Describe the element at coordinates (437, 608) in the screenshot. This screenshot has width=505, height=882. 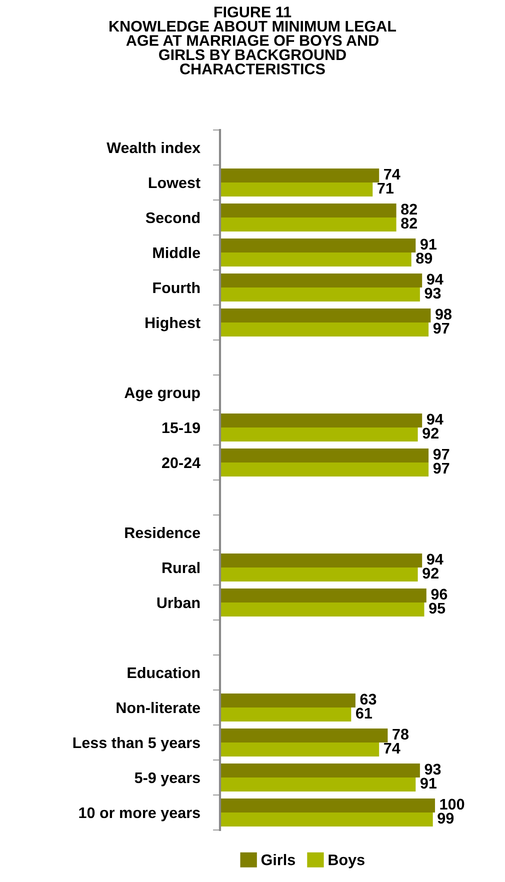
I see `data-label: 95` at that location.